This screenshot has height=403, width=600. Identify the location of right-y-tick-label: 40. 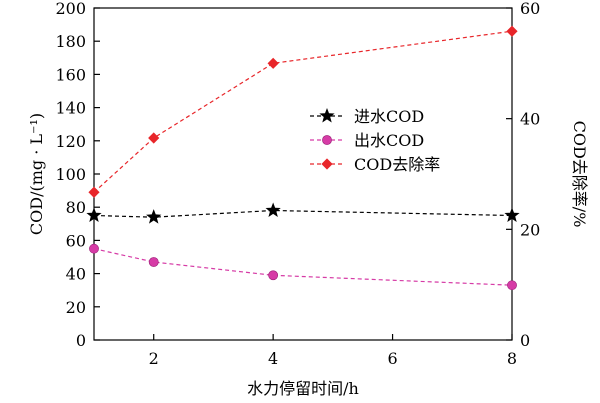
(530, 119).